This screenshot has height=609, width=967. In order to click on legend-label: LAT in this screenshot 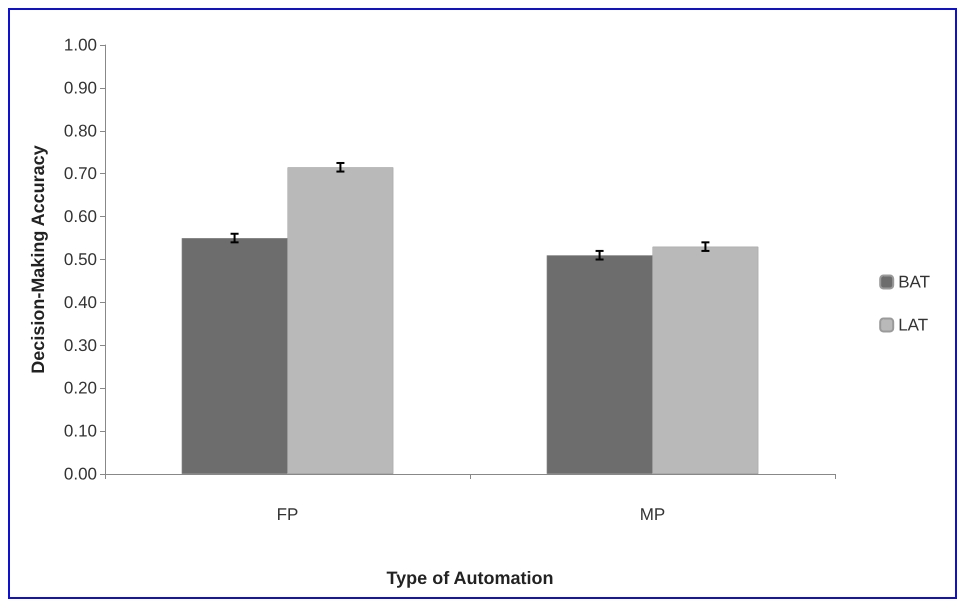, I will do `click(913, 325)`.